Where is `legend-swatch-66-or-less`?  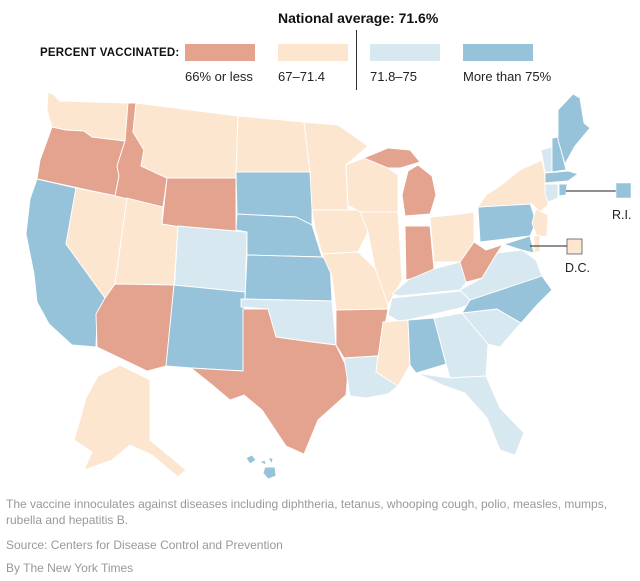
legend-swatch-66-or-less is located at coordinates (220, 52).